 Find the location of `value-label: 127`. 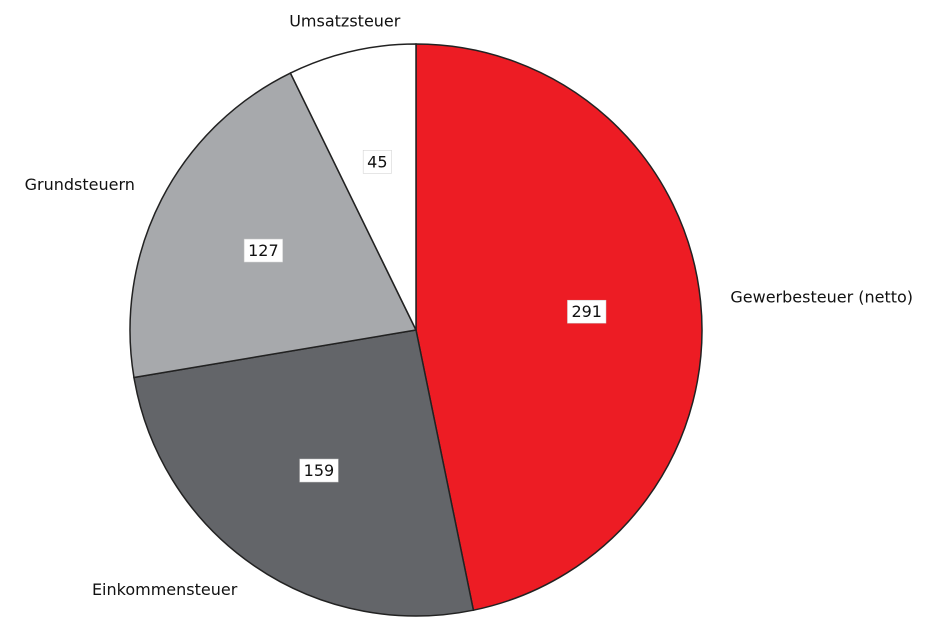

value-label: 127 is located at coordinates (263, 250).